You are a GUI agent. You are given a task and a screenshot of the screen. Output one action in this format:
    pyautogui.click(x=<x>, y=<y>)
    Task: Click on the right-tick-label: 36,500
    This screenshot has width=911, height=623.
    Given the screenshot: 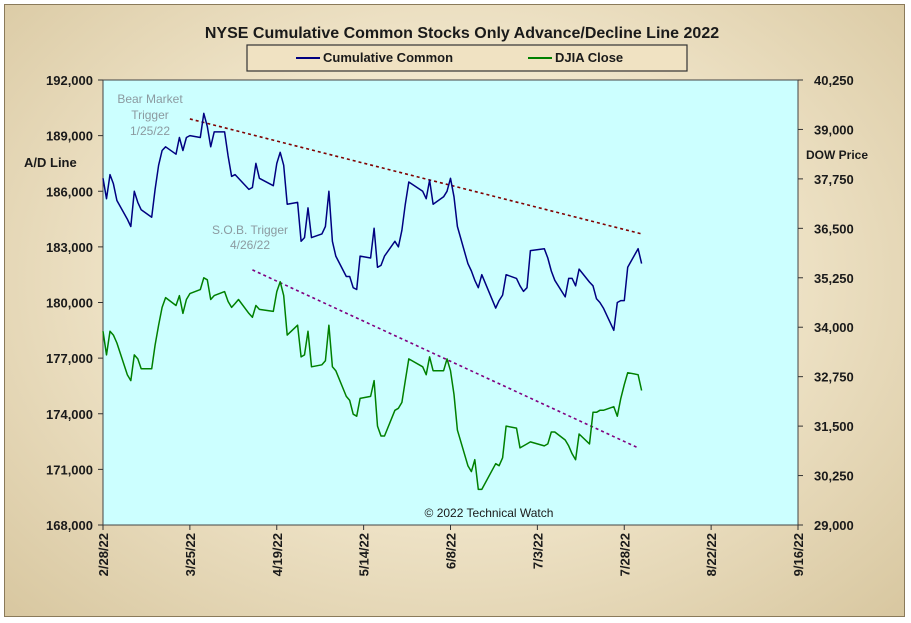 What is the action you would take?
    pyautogui.click(x=834, y=228)
    